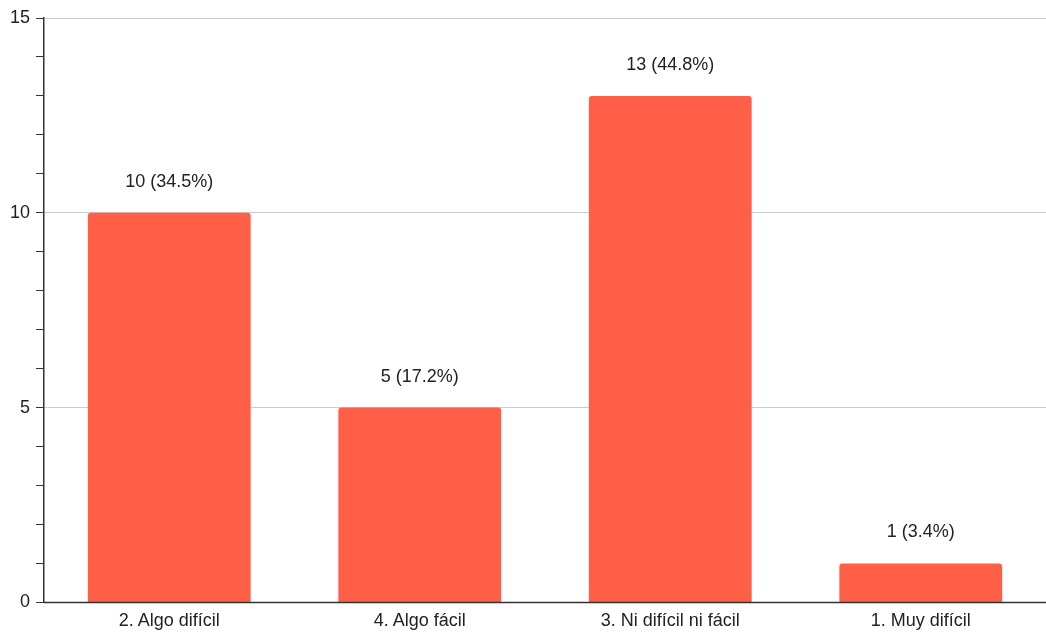  What do you see at coordinates (670, 63) in the screenshot?
I see `data-label: 13 (44.8%)` at bounding box center [670, 63].